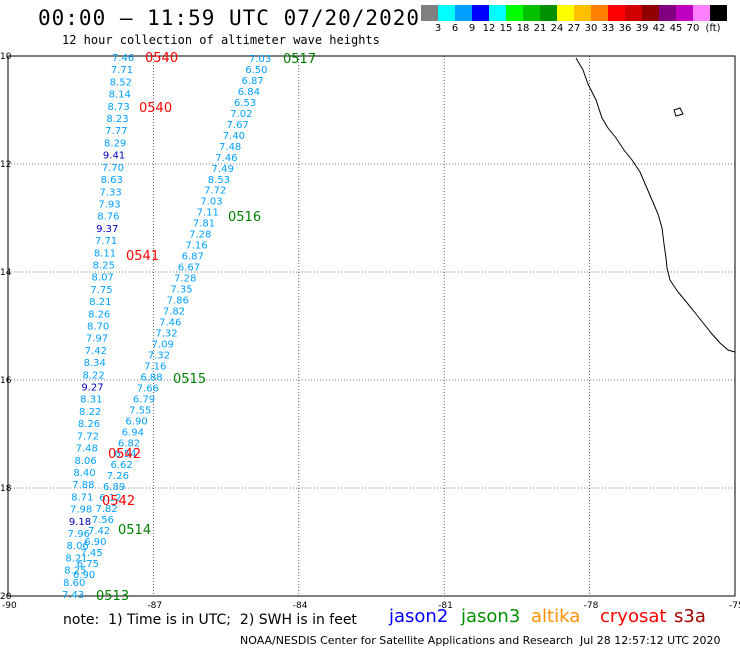 The height and width of the screenshot is (650, 740). I want to click on wave-height-value: 7.71, so click(122, 70).